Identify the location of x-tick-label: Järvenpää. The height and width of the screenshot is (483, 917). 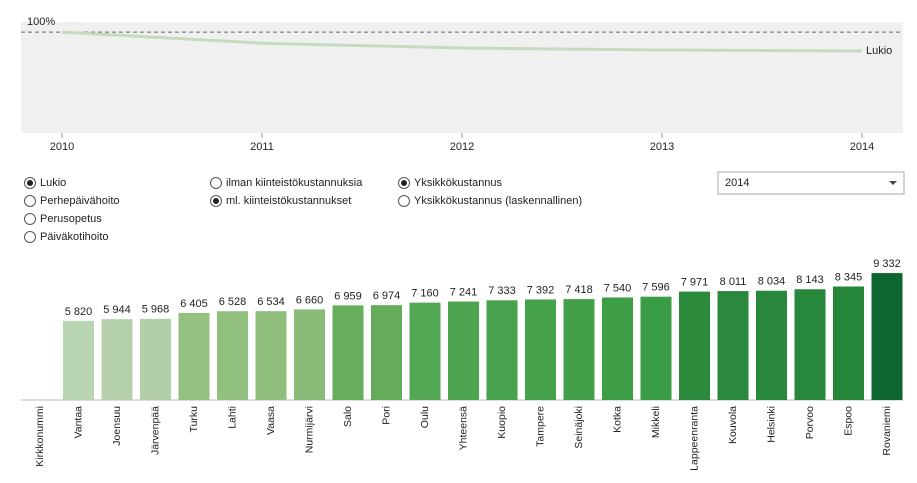
(155, 430).